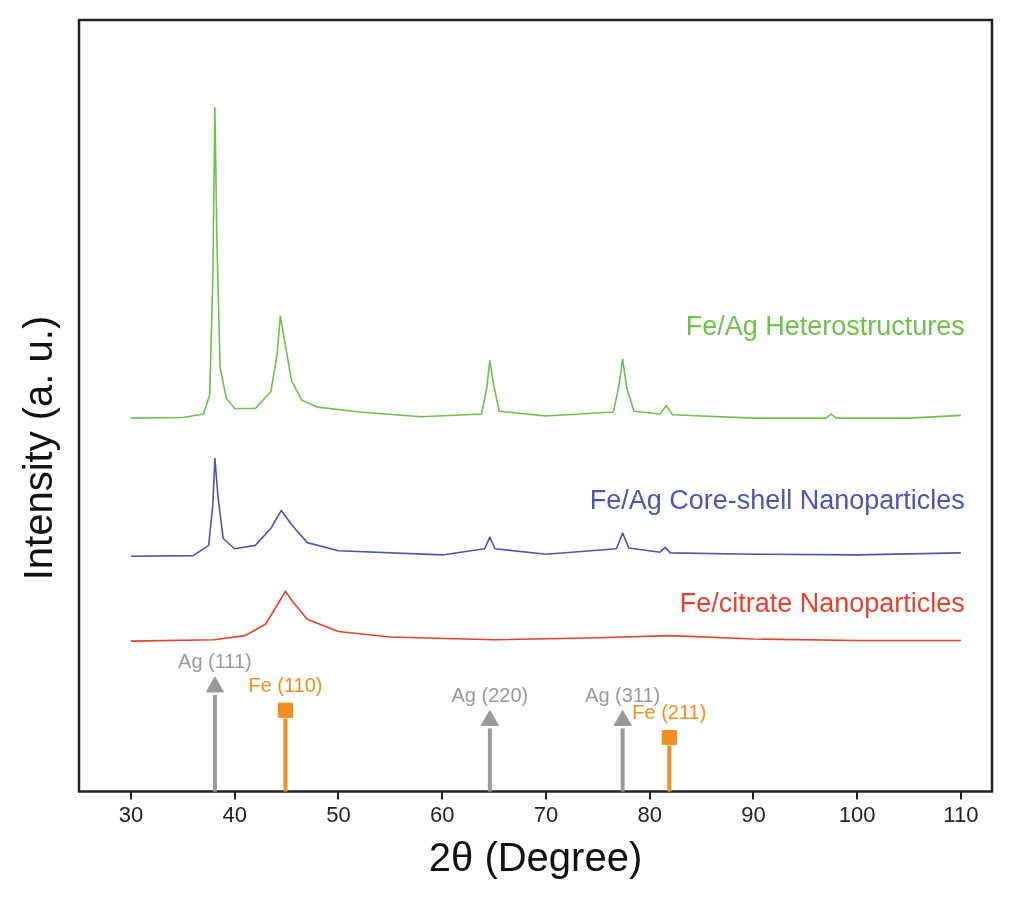 The width and height of the screenshot is (1017, 898). What do you see at coordinates (649, 814) in the screenshot?
I see `x-tick-label: 80` at bounding box center [649, 814].